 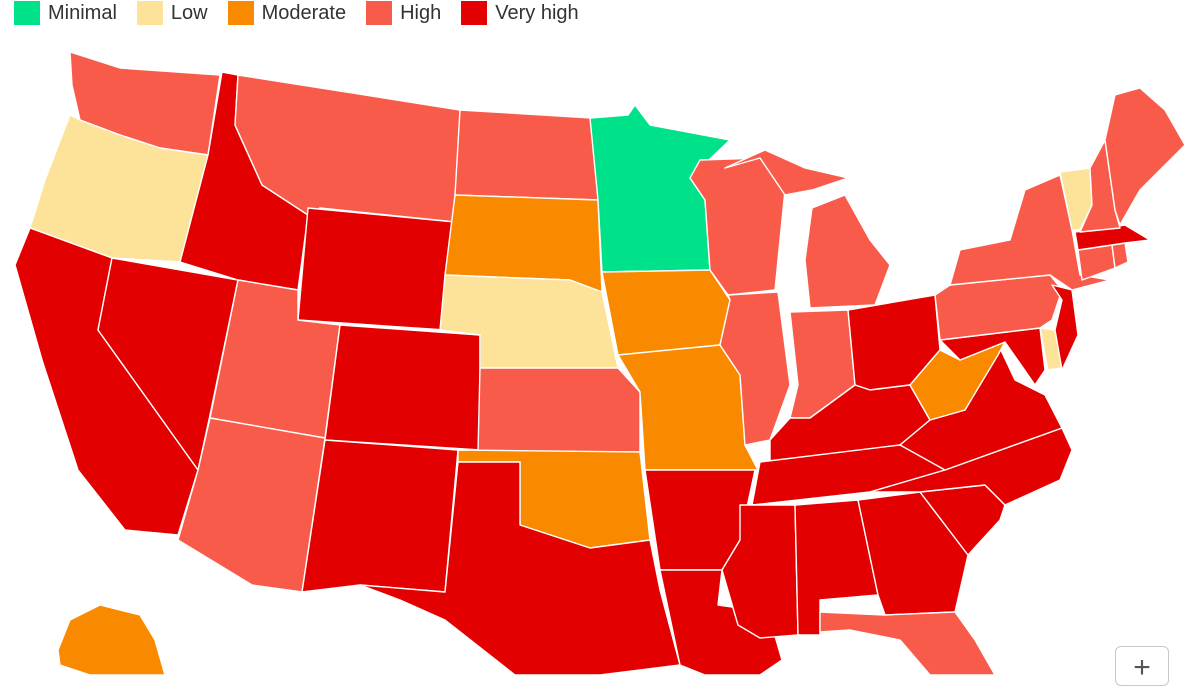 What do you see at coordinates (1096, 262) in the screenshot?
I see `state-ct` at bounding box center [1096, 262].